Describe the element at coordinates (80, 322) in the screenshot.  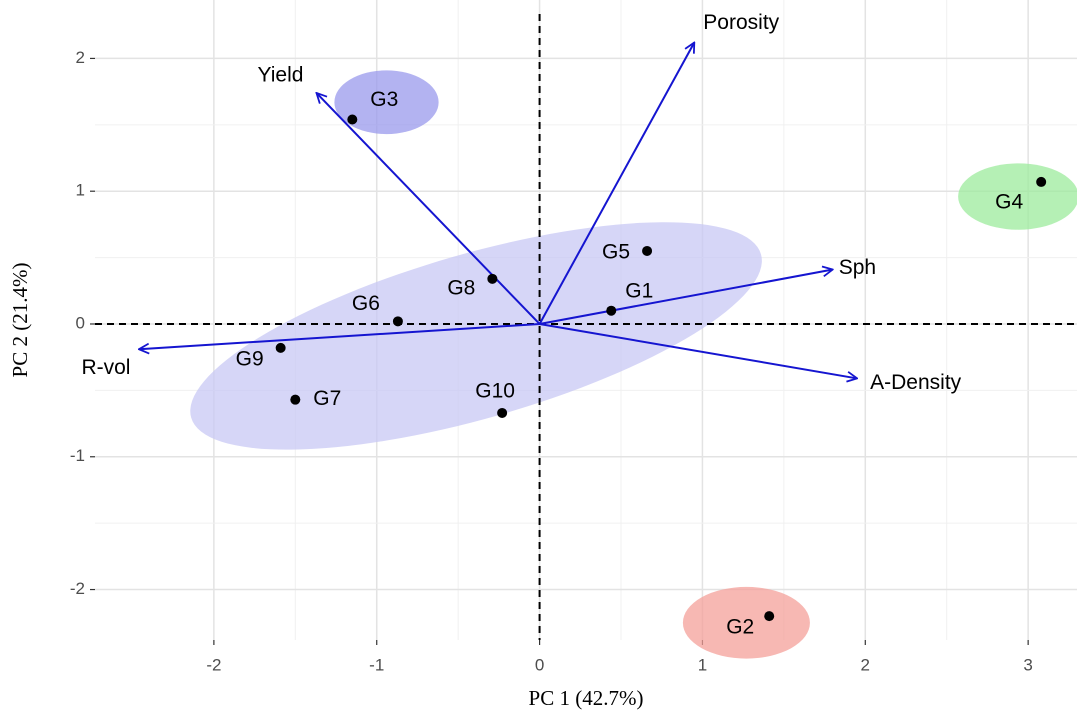
I see `y-tick-label: 0` at that location.